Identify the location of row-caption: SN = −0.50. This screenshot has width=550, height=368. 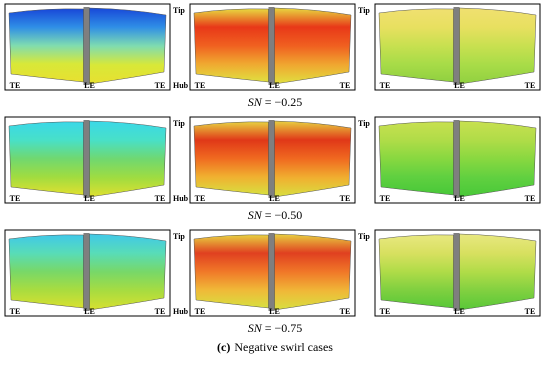
(275, 215).